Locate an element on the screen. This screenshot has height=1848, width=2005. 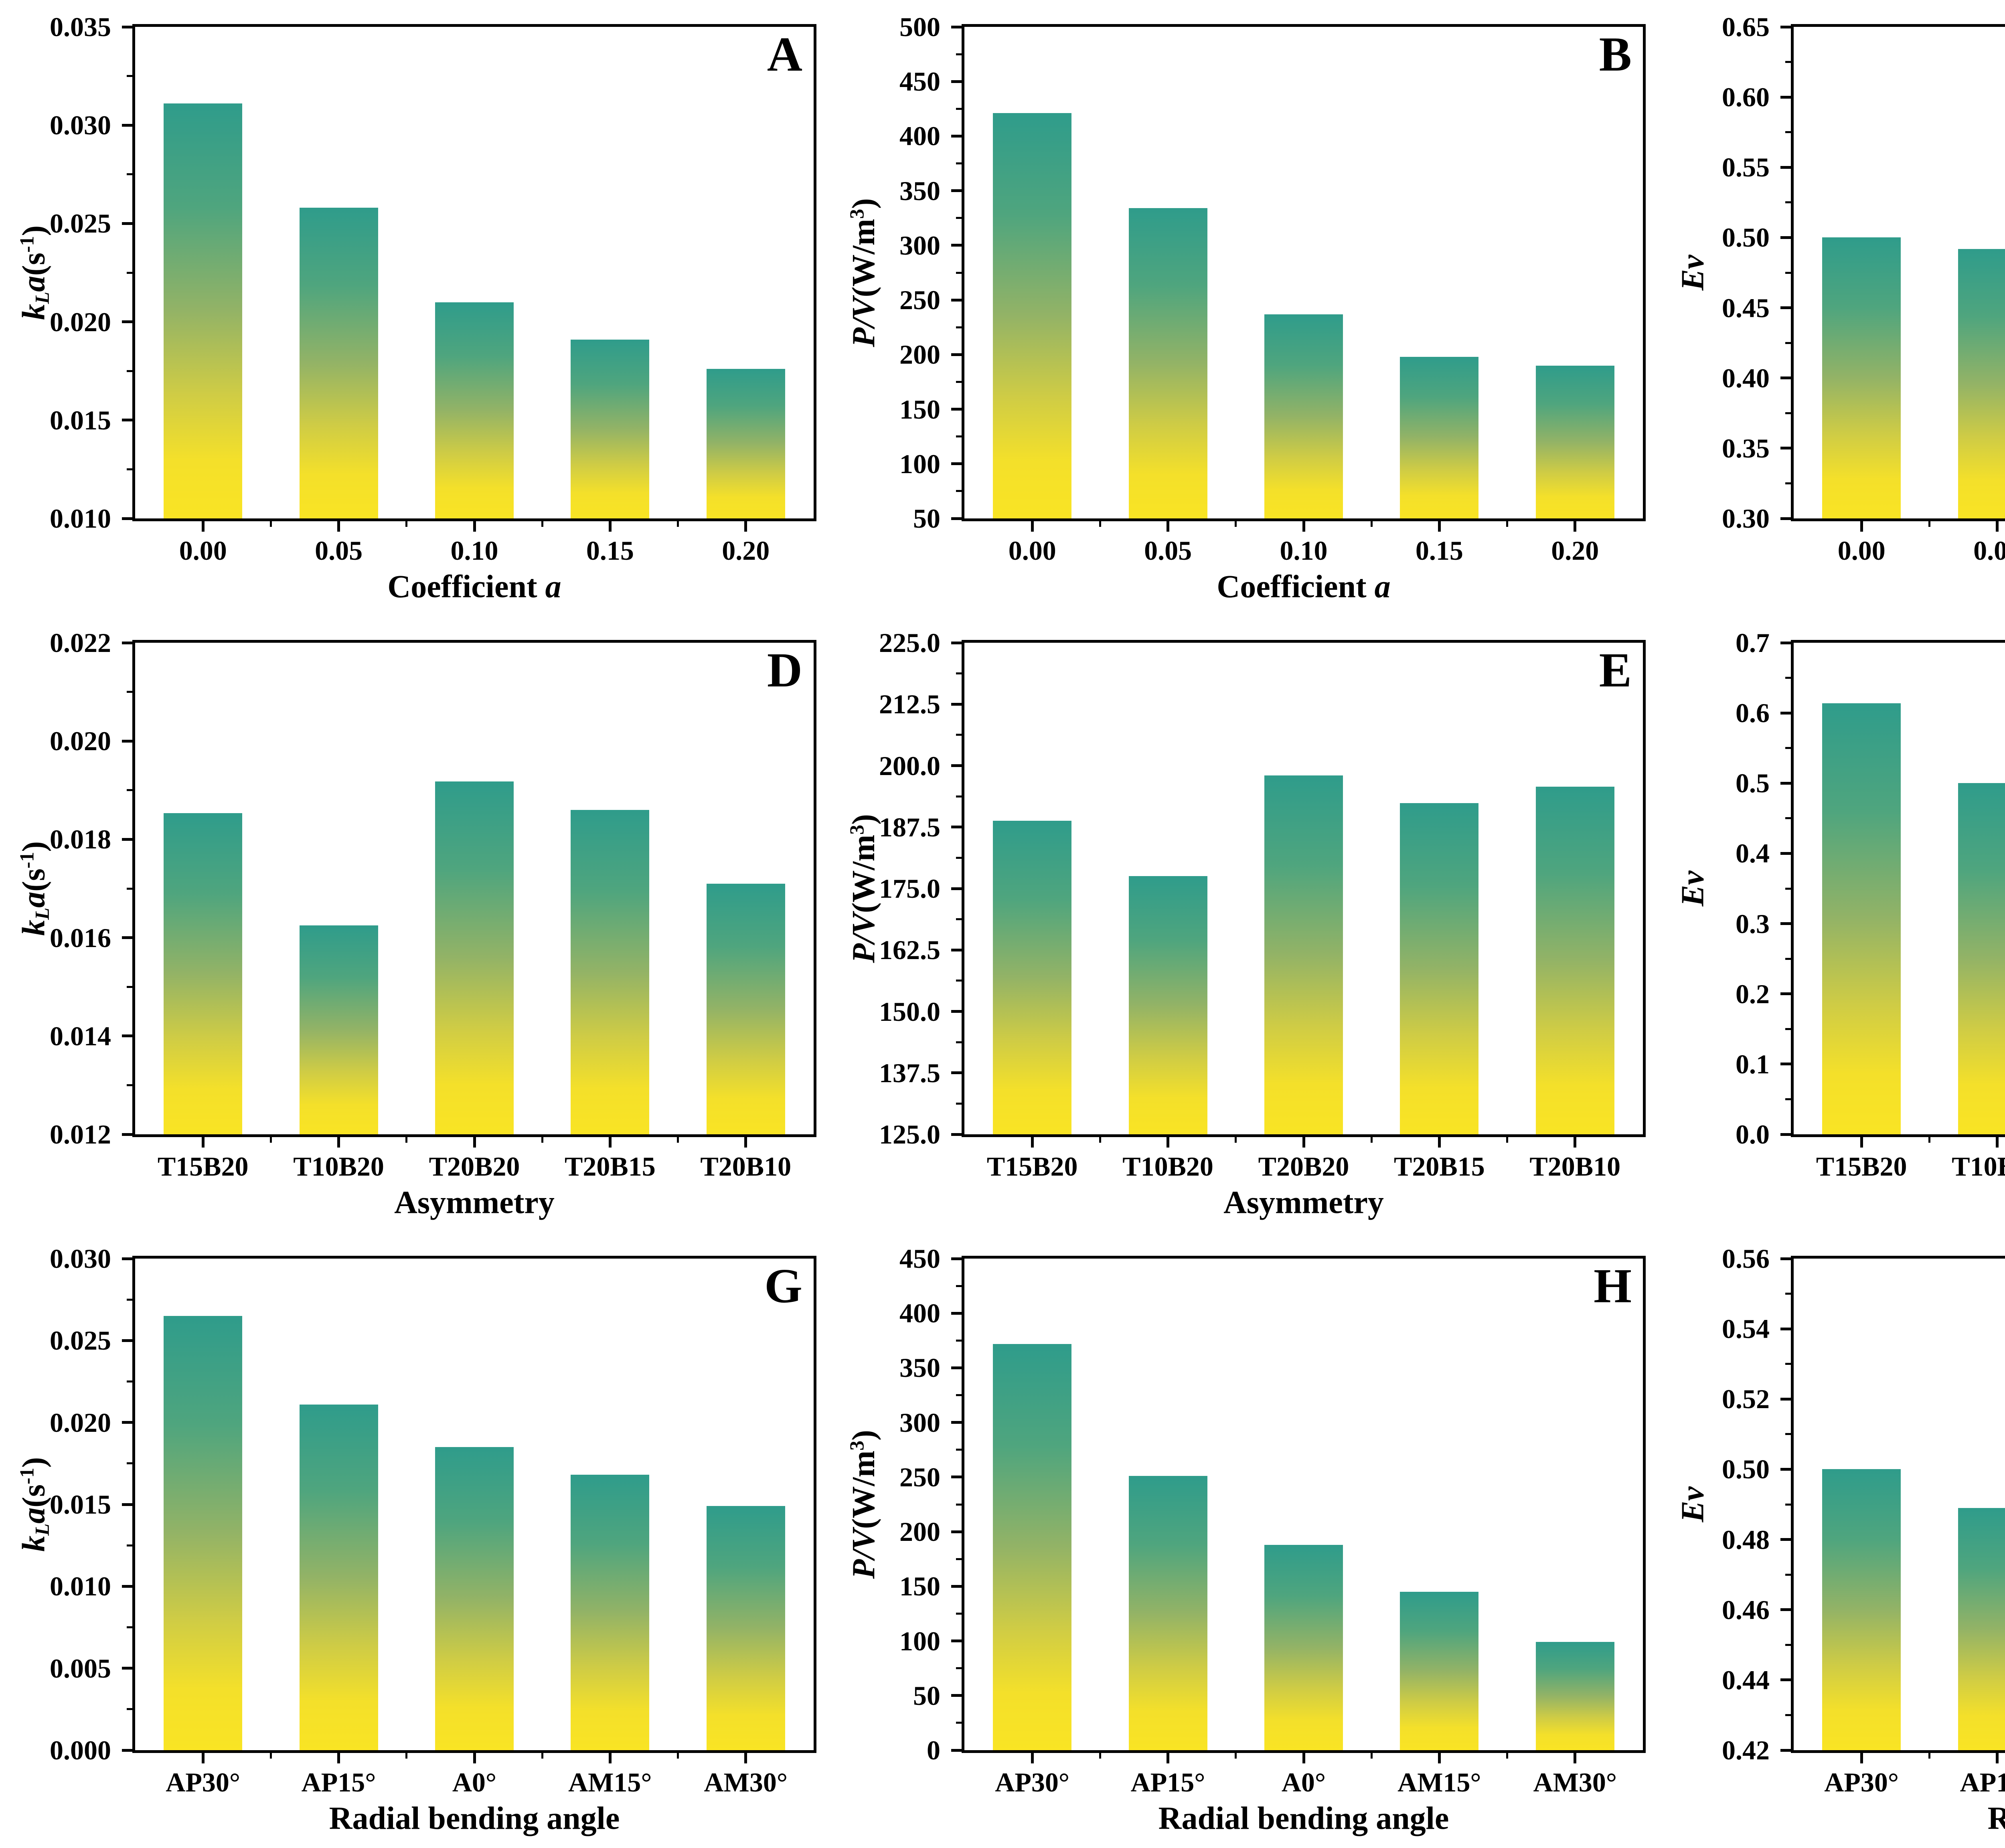
y-tick-label: 100 is located at coordinates (919, 1640).